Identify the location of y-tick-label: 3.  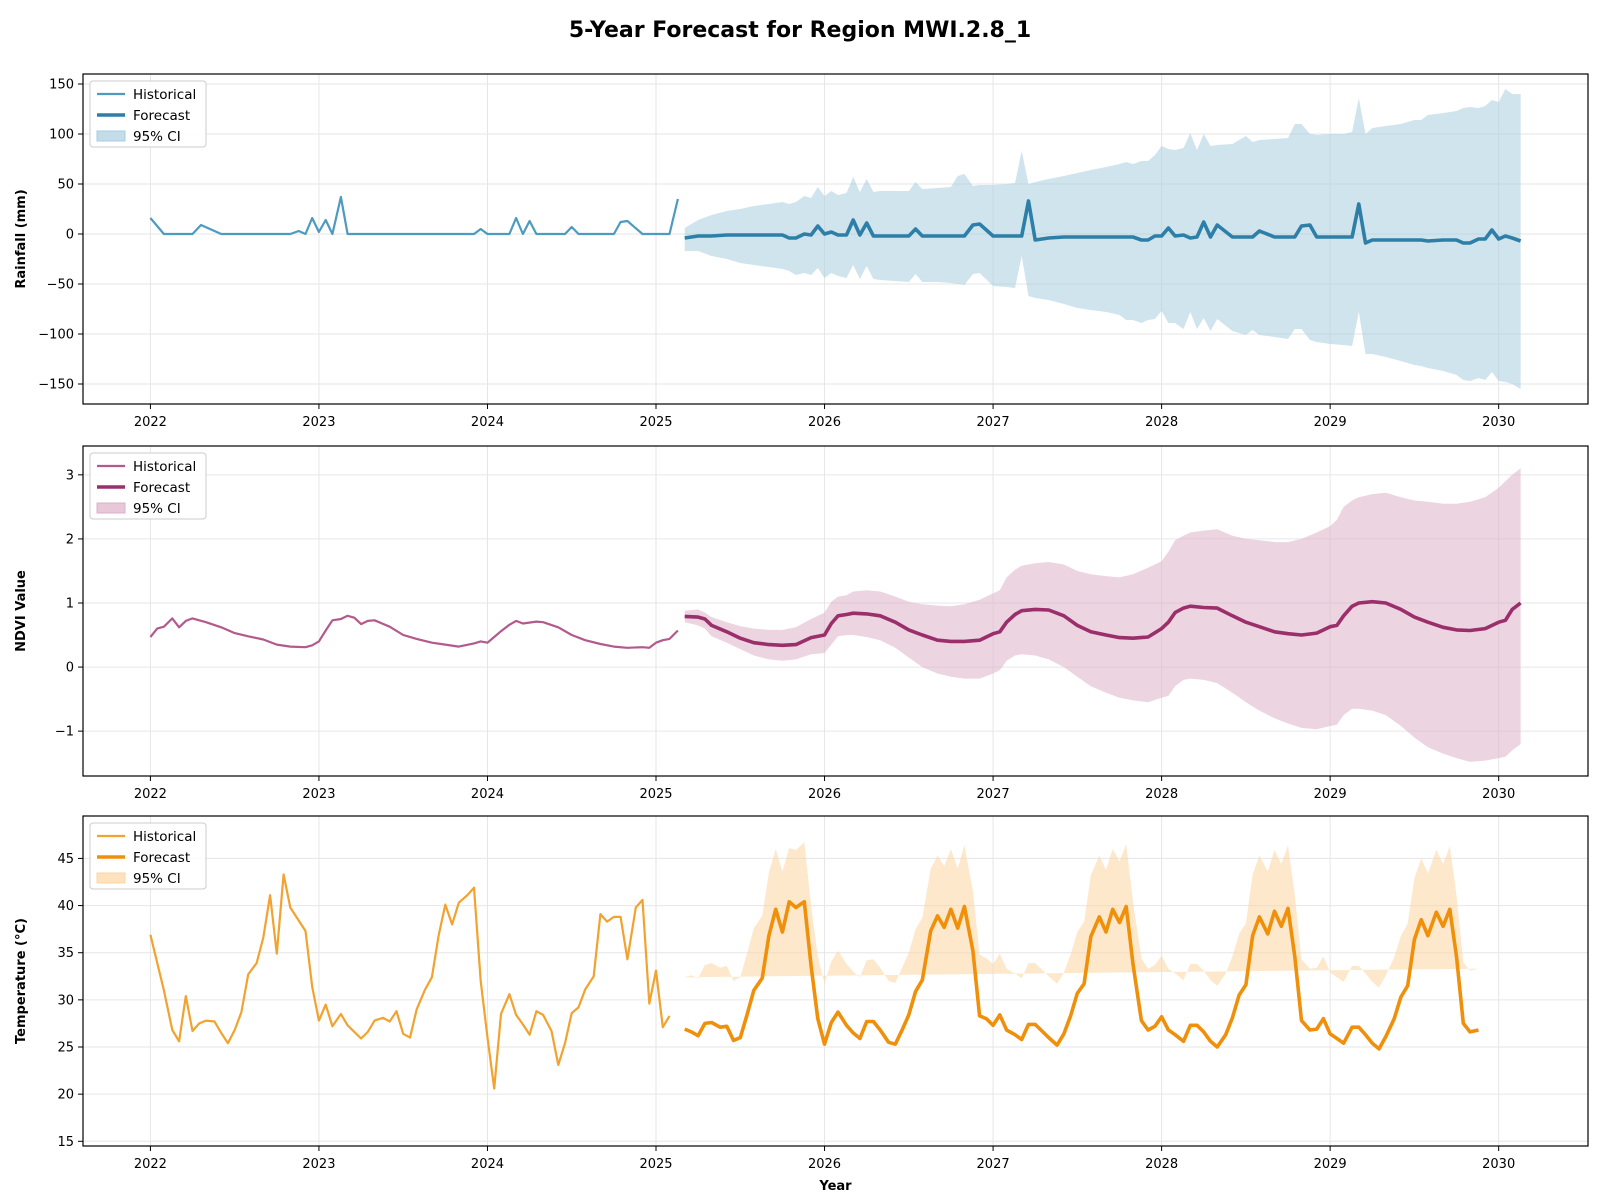
(70, 475).